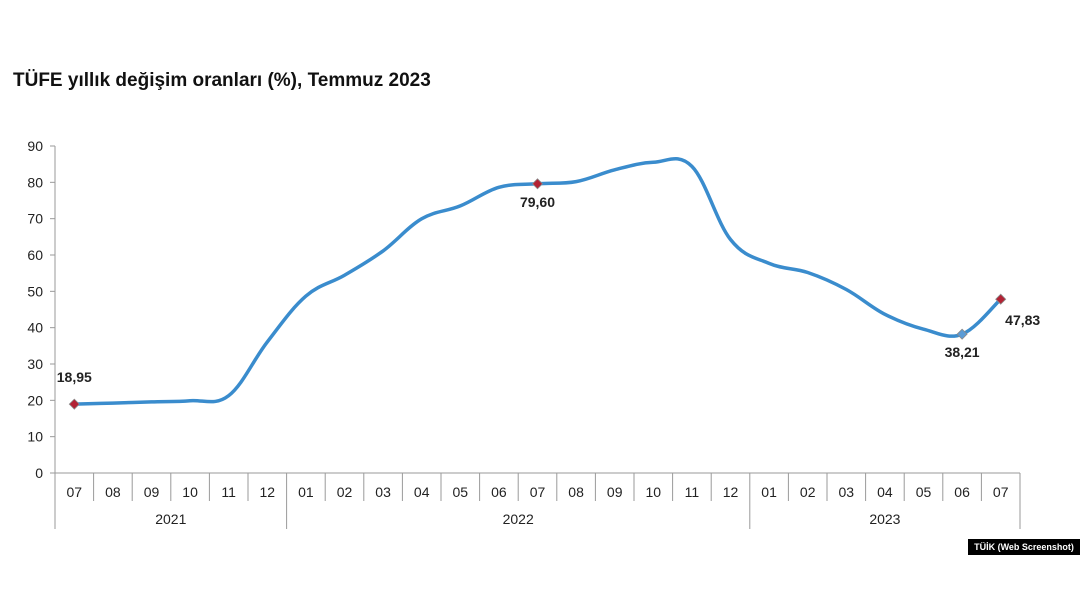 Image resolution: width=1080 pixels, height=608 pixels. Describe the element at coordinates (39, 473) in the screenshot. I see `y-tick-label: 0` at that location.